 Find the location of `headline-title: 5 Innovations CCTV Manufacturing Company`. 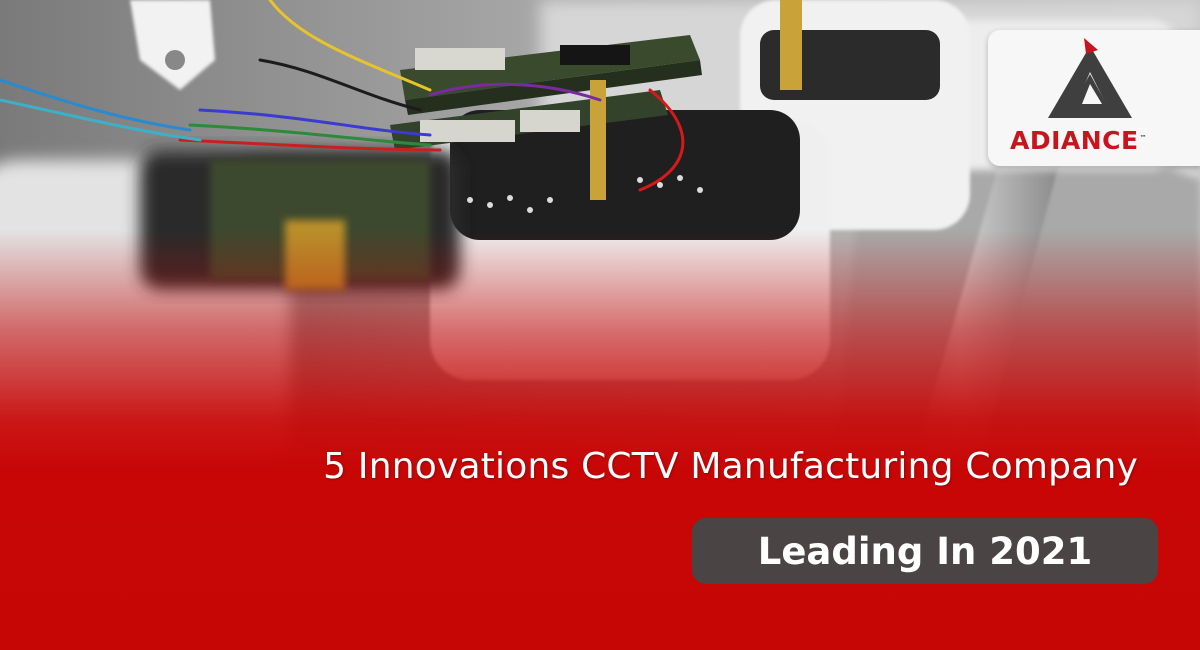

headline-title: 5 Innovations CCTV Manufacturing Company is located at coordinates (730, 466).